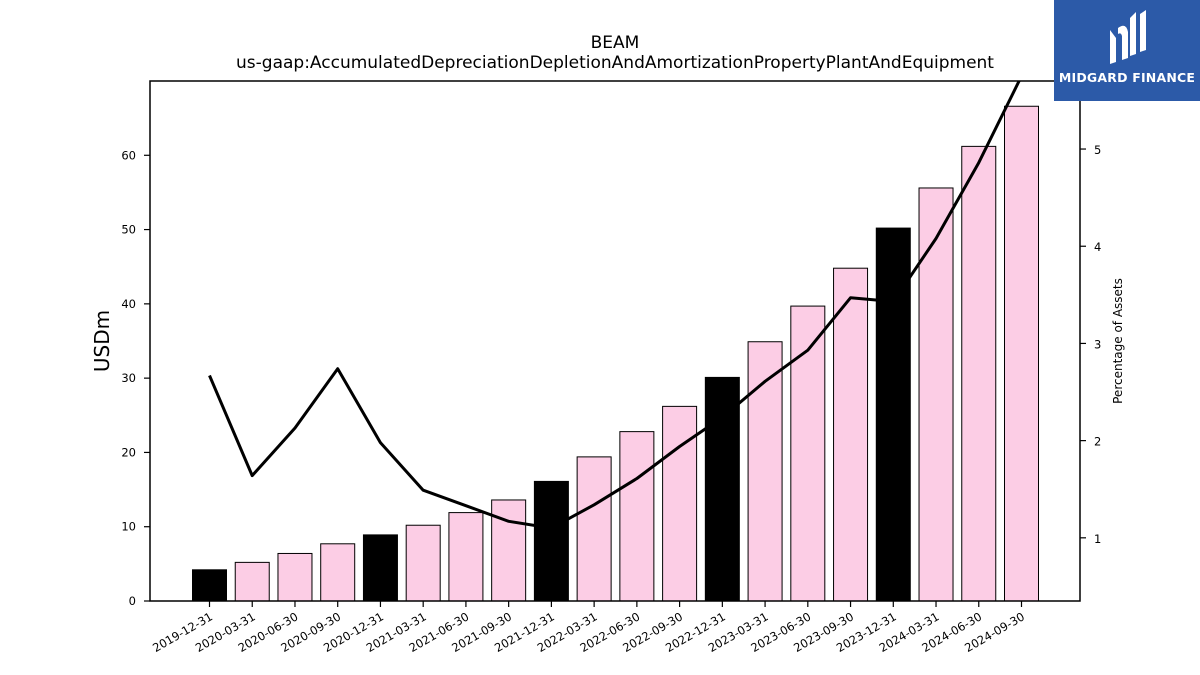 The height and width of the screenshot is (675, 1200). What do you see at coordinates (102, 341) in the screenshot?
I see `y-axis-label: USDm` at bounding box center [102, 341].